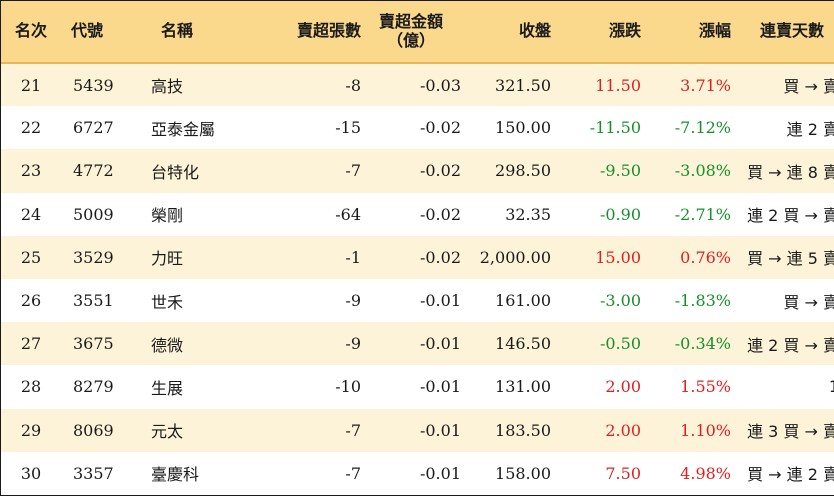  Describe the element at coordinates (618, 85) in the screenshot. I see `change-cell: 11.50` at that location.